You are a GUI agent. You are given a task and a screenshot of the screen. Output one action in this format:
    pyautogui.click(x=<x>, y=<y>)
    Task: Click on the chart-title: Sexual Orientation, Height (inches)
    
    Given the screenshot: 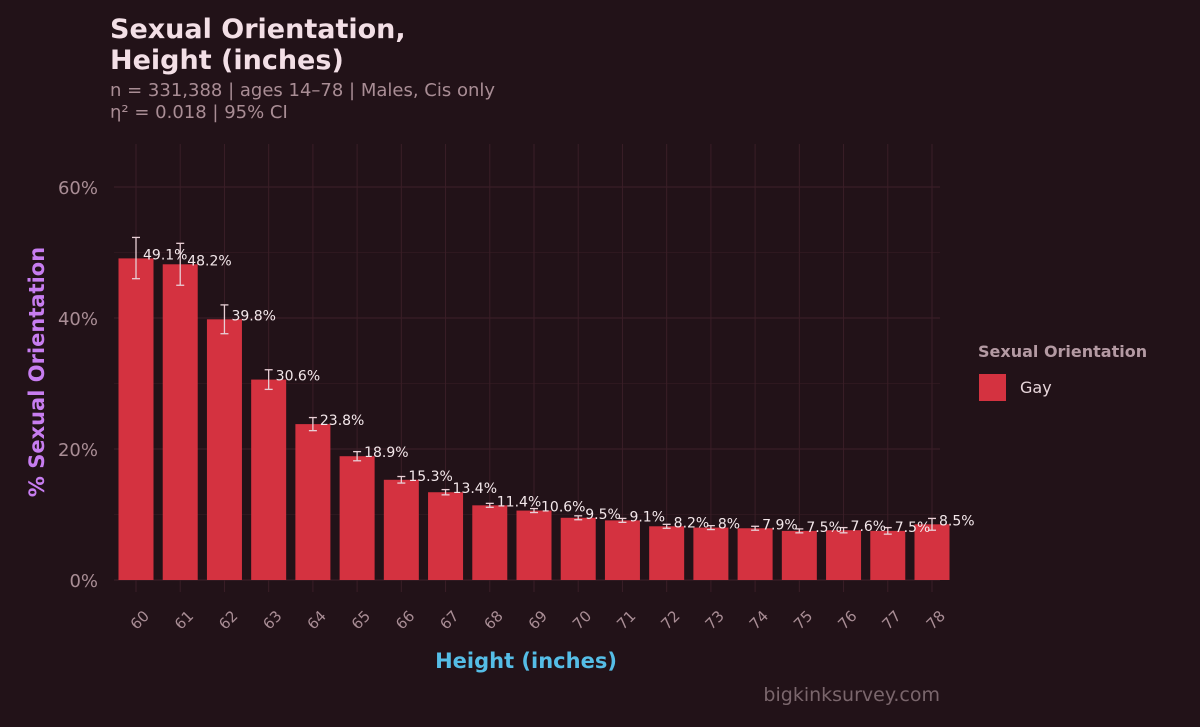 What is the action you would take?
    pyautogui.click(x=258, y=45)
    